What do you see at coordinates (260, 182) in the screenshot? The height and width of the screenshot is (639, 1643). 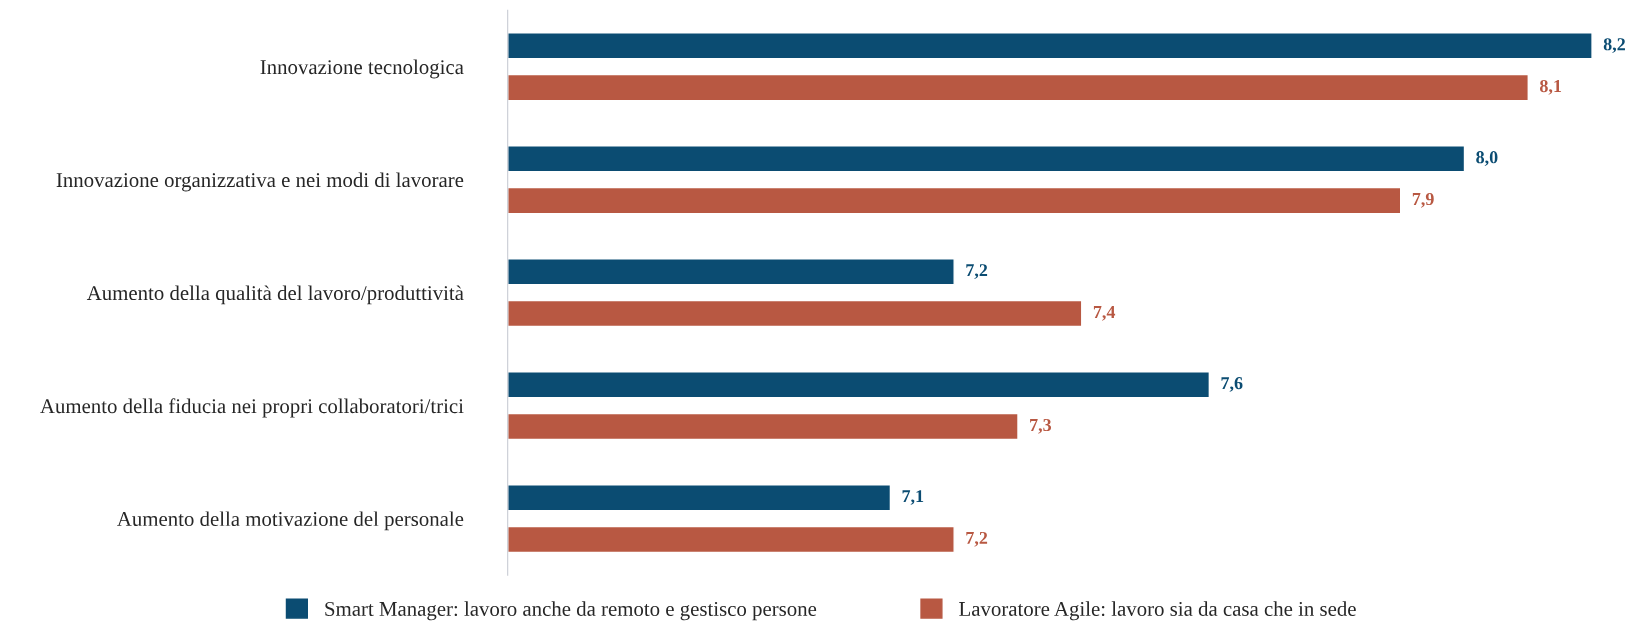 I see `y-tick-label: Innovazione organizzativa e nei modi di lavorare` at bounding box center [260, 182].